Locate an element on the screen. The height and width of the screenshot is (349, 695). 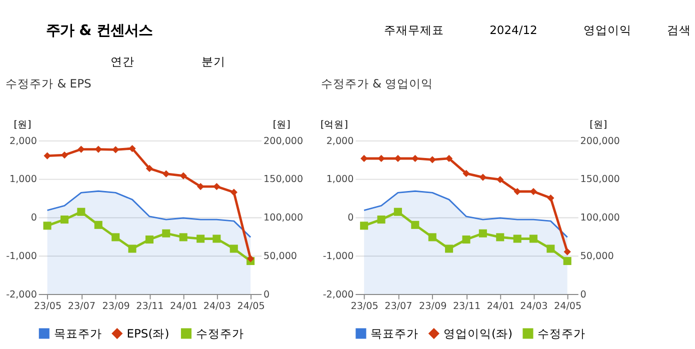
text: 분기 is located at coordinates (214, 61).